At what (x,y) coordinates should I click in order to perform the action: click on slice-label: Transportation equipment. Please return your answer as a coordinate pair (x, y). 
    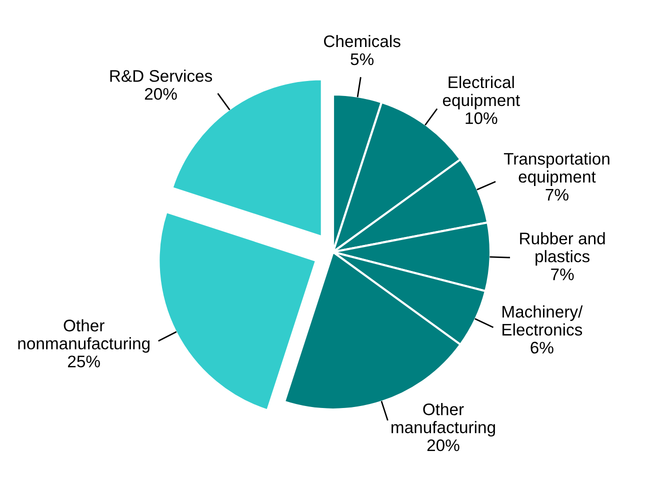
    Looking at the image, I should click on (557, 169).